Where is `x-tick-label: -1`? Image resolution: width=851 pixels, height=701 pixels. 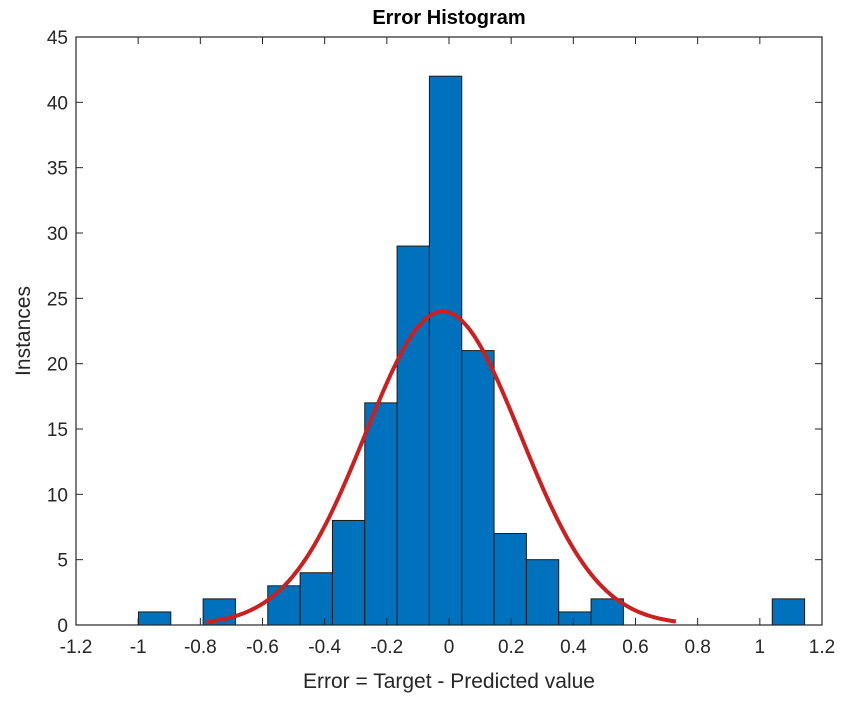
x-tick-label: -1 is located at coordinates (138, 647).